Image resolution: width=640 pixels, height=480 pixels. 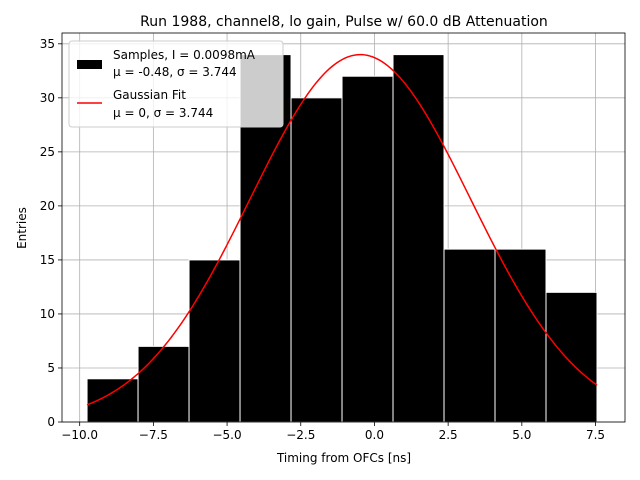 I want to click on legend-samples-swatch, so click(x=89, y=64).